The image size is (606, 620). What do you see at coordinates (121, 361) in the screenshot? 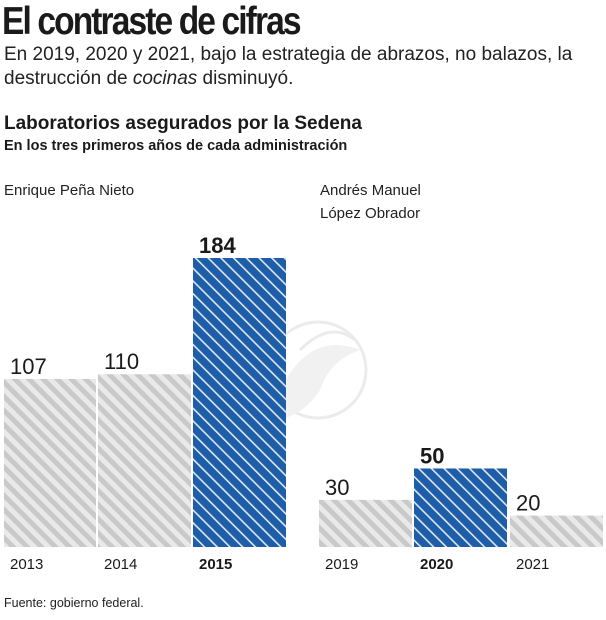
I see `value-label-2014: 110` at bounding box center [121, 361].